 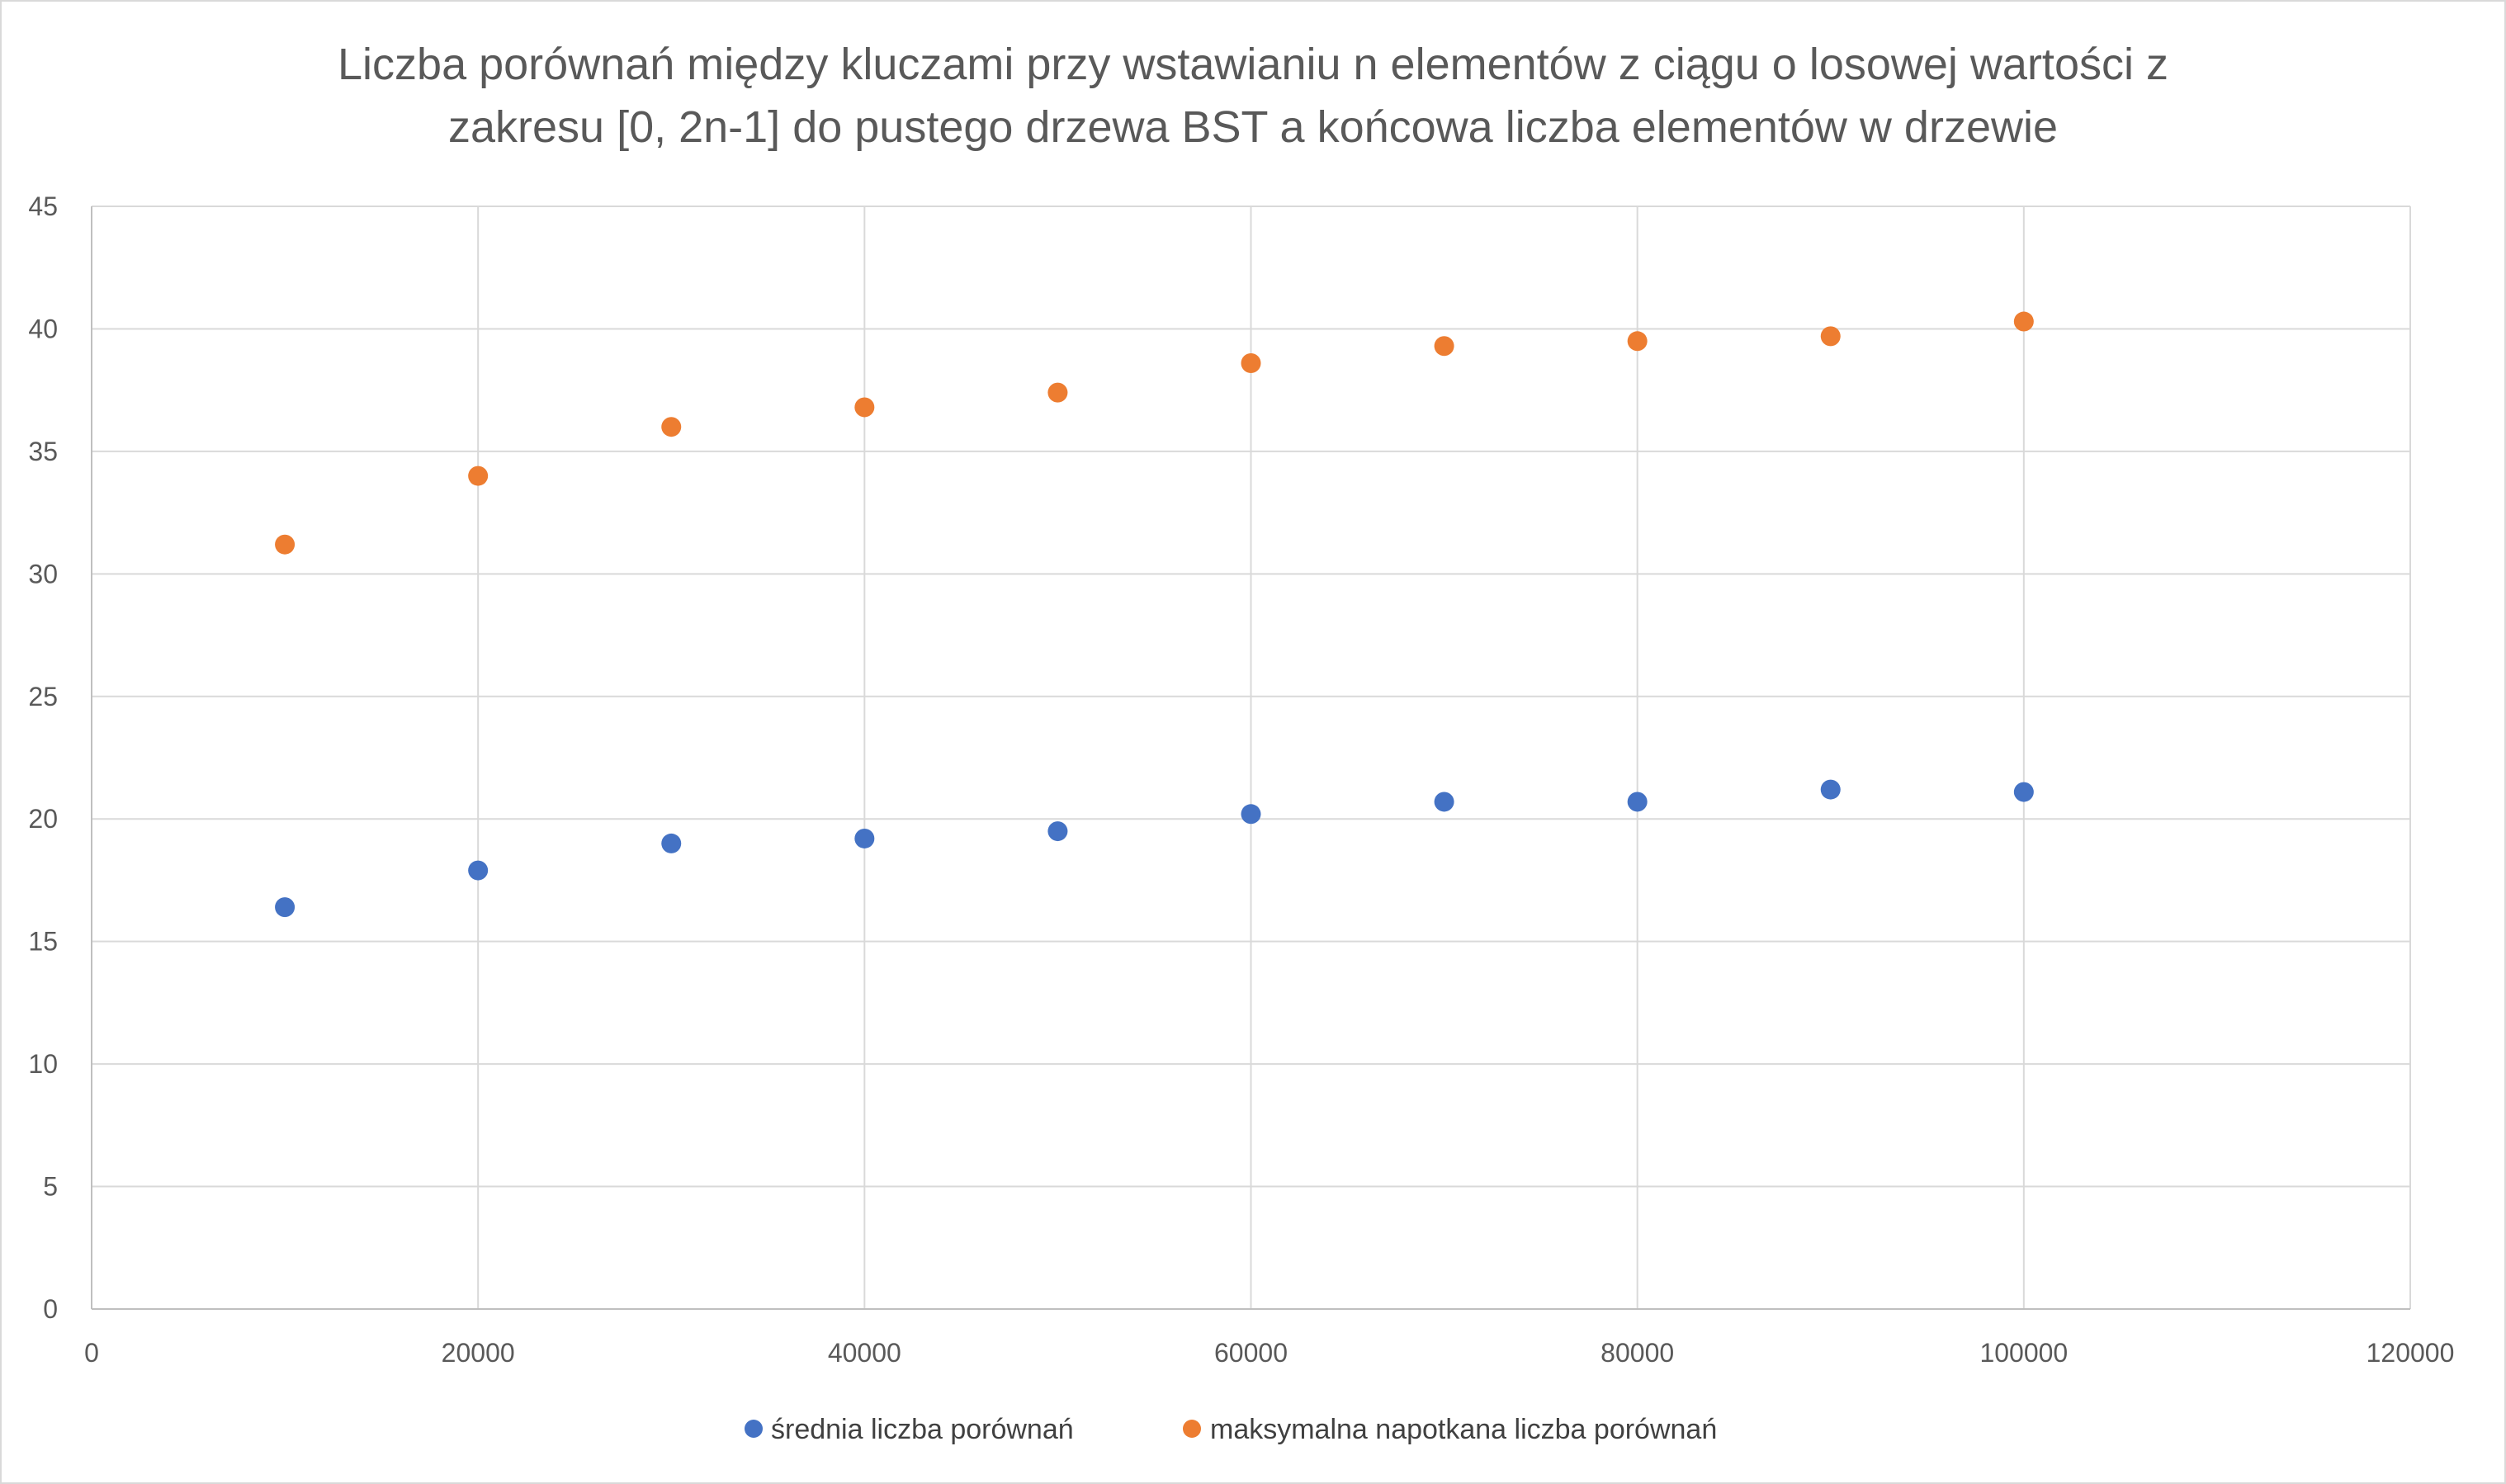 I want to click on x-tick-label: 80000, so click(x=1637, y=1353).